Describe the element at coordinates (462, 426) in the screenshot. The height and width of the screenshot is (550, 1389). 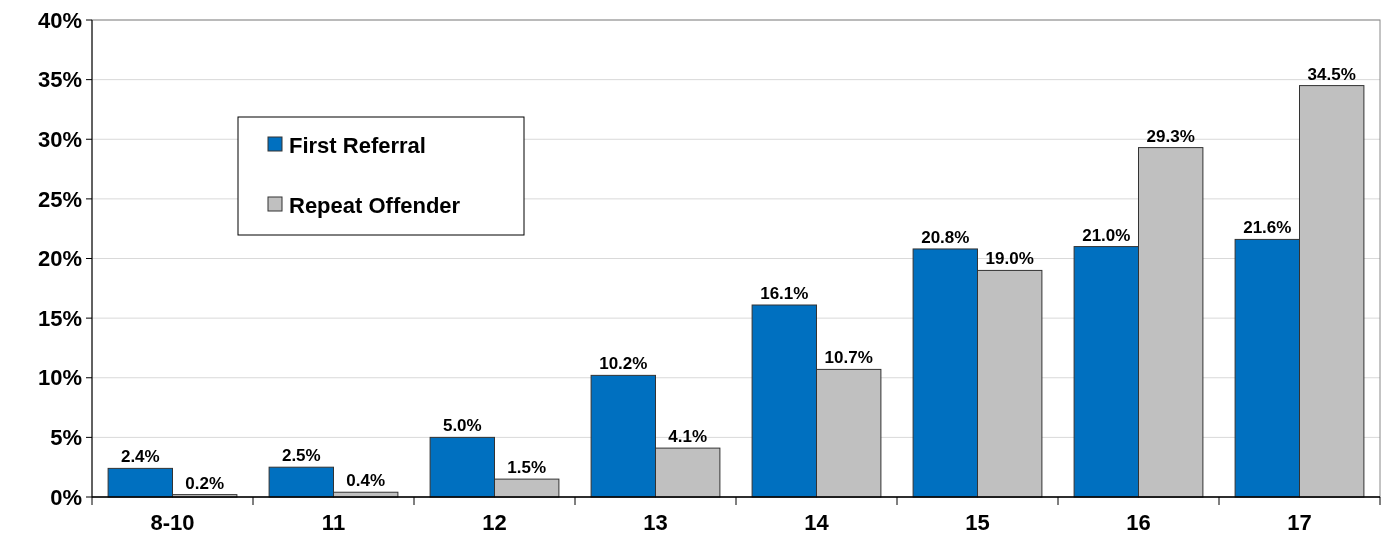
I see `data-label: 5.0%` at that location.